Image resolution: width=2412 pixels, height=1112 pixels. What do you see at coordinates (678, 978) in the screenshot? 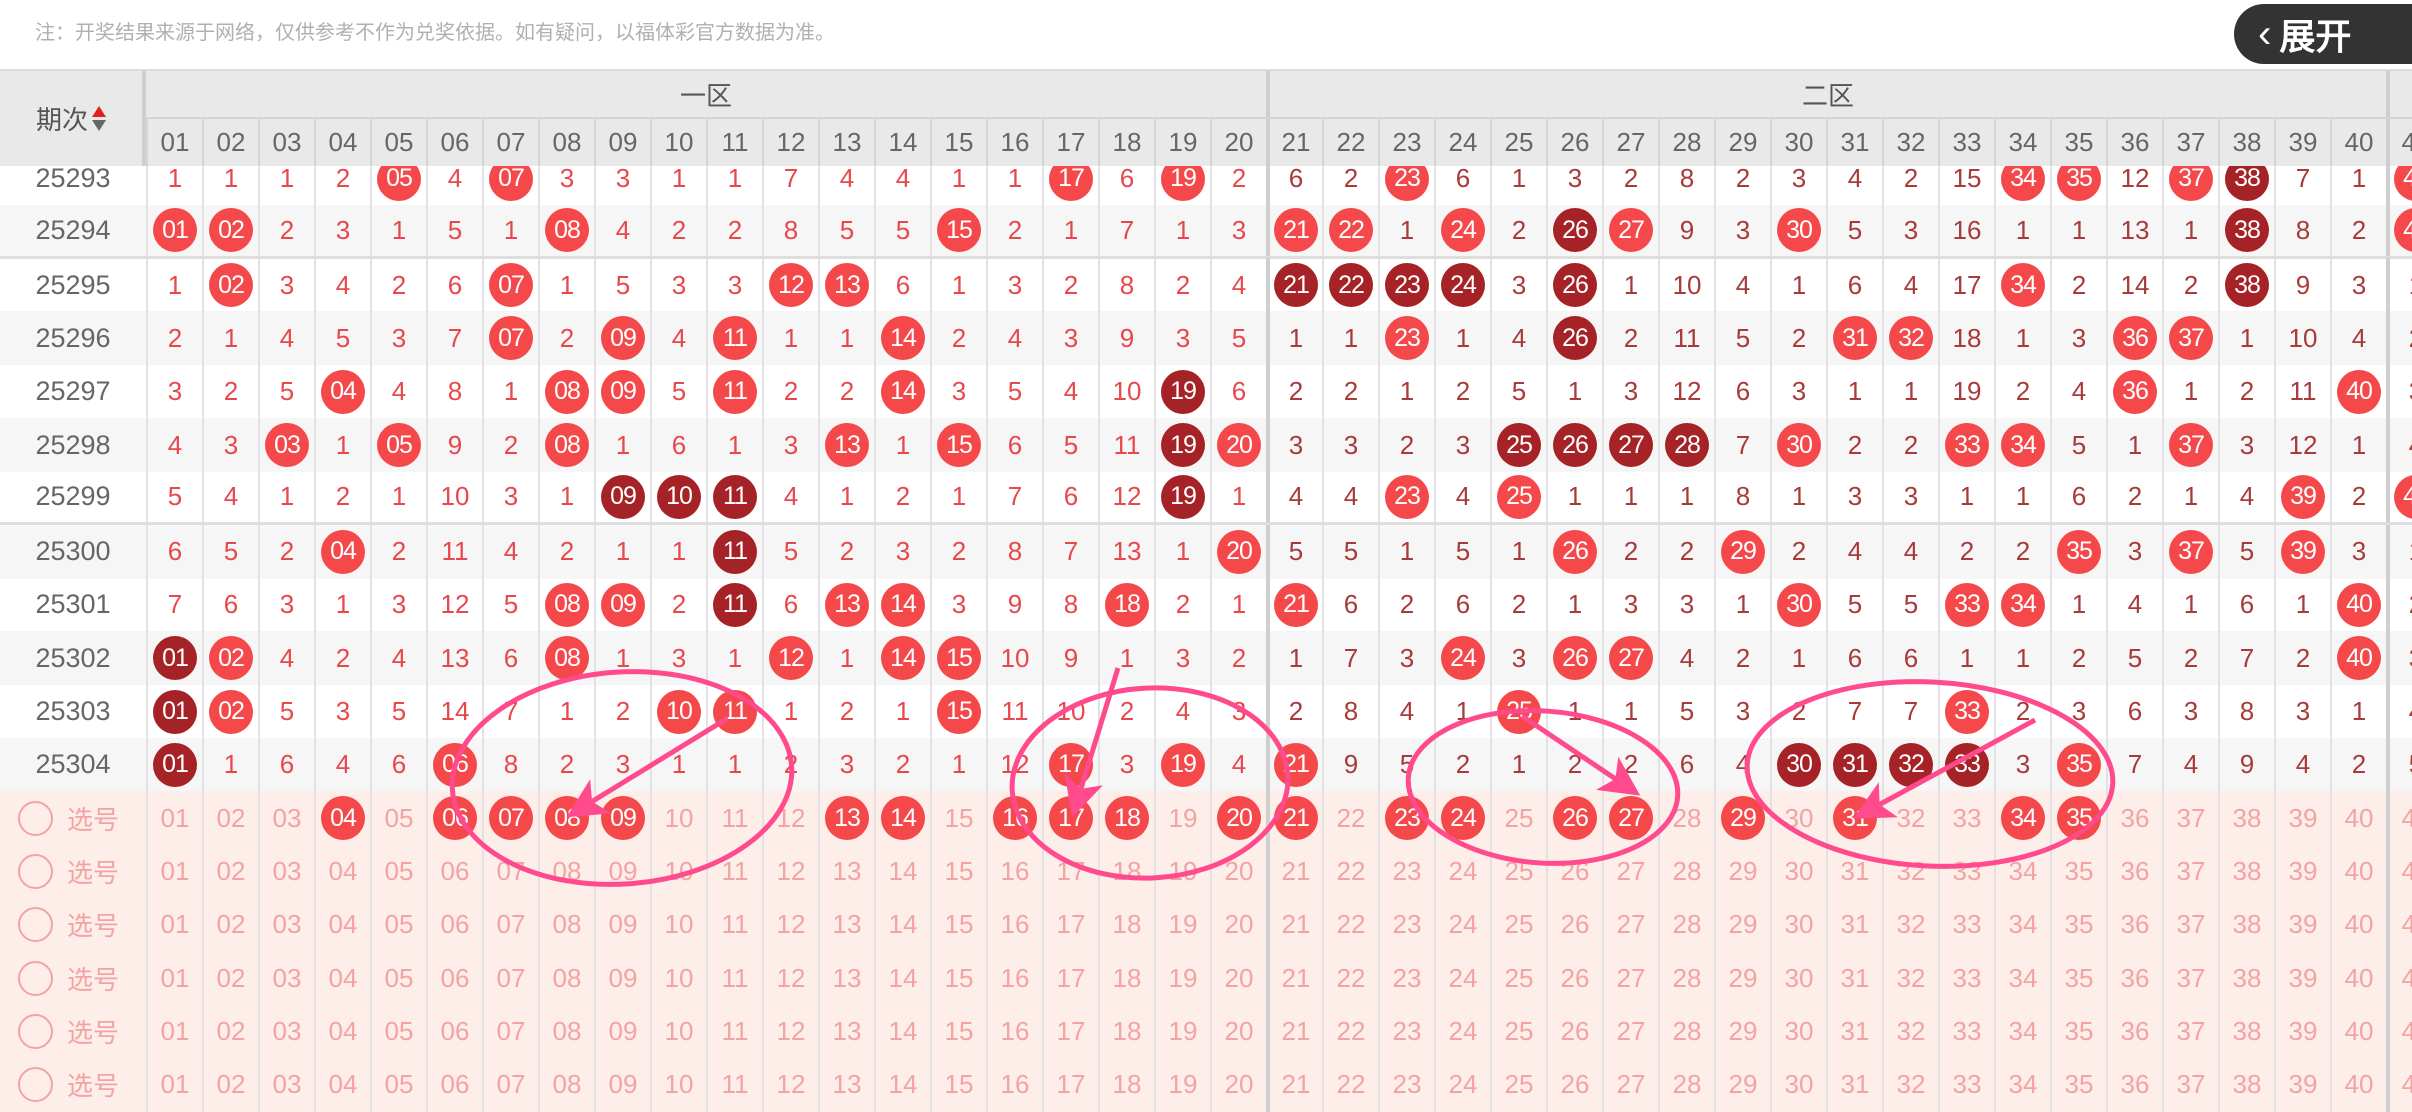
I see `pick-number-10: 10` at bounding box center [678, 978].